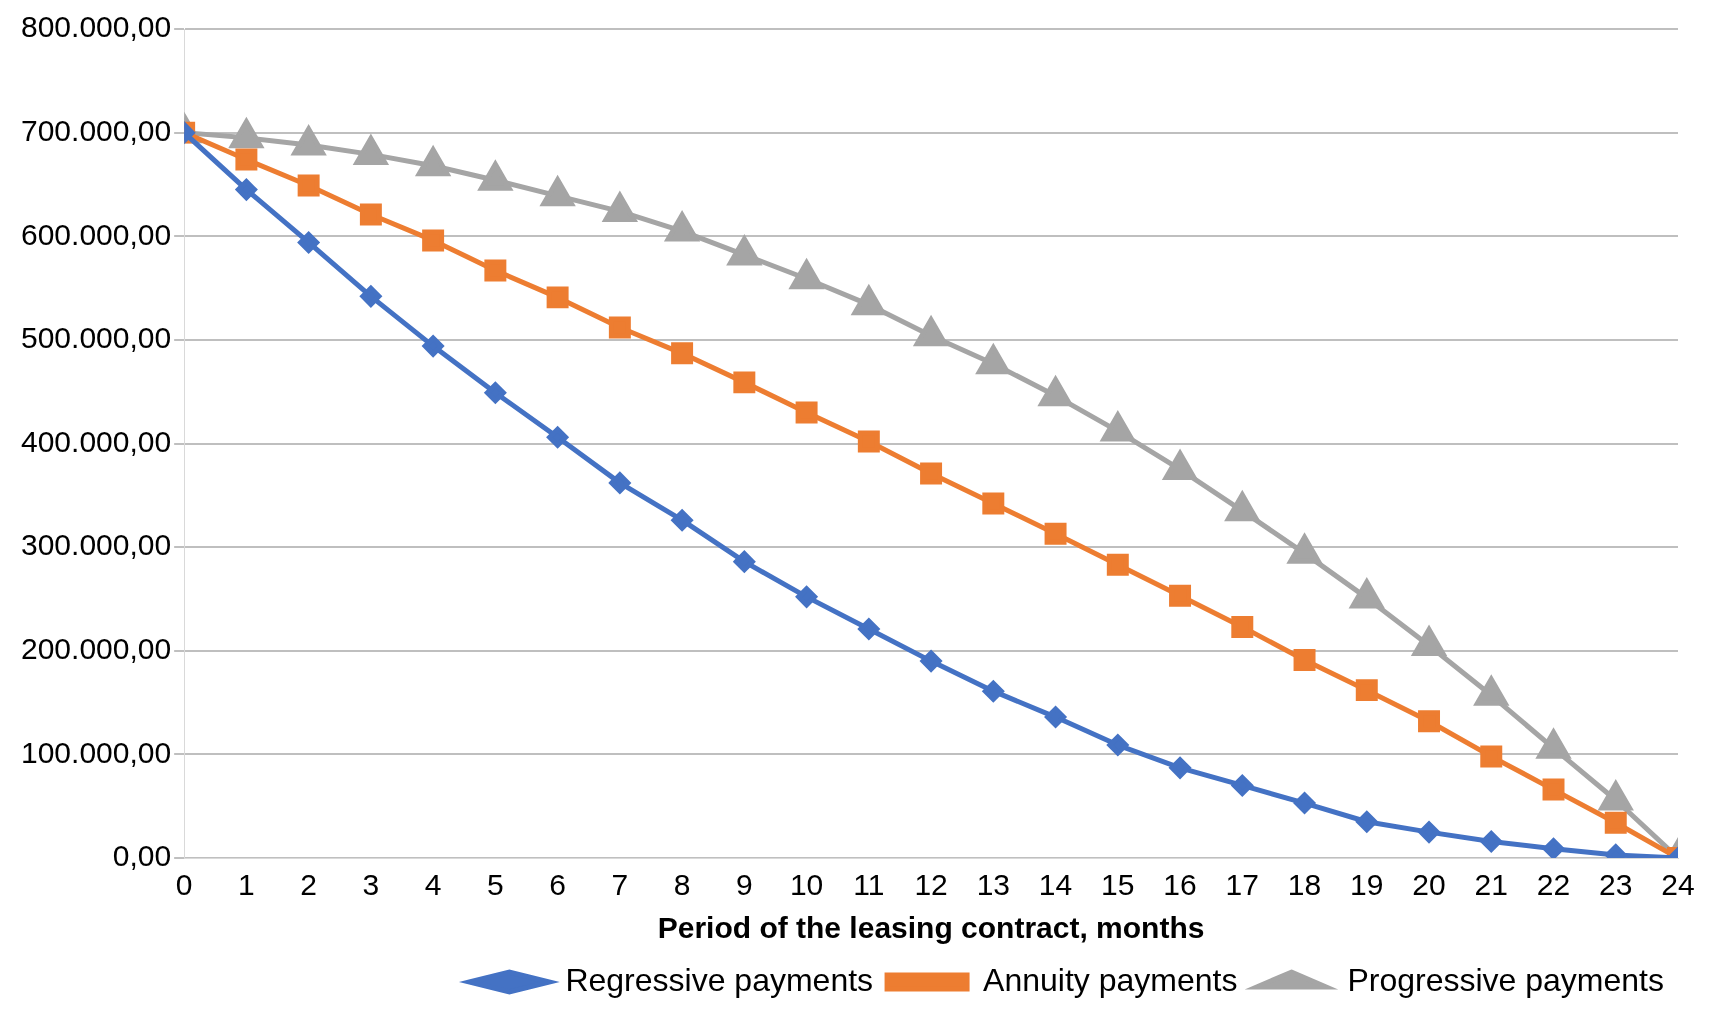 This screenshot has height=1021, width=1723. What do you see at coordinates (96, 441) in the screenshot?
I see `y-tick-label: 400.000,00` at bounding box center [96, 441].